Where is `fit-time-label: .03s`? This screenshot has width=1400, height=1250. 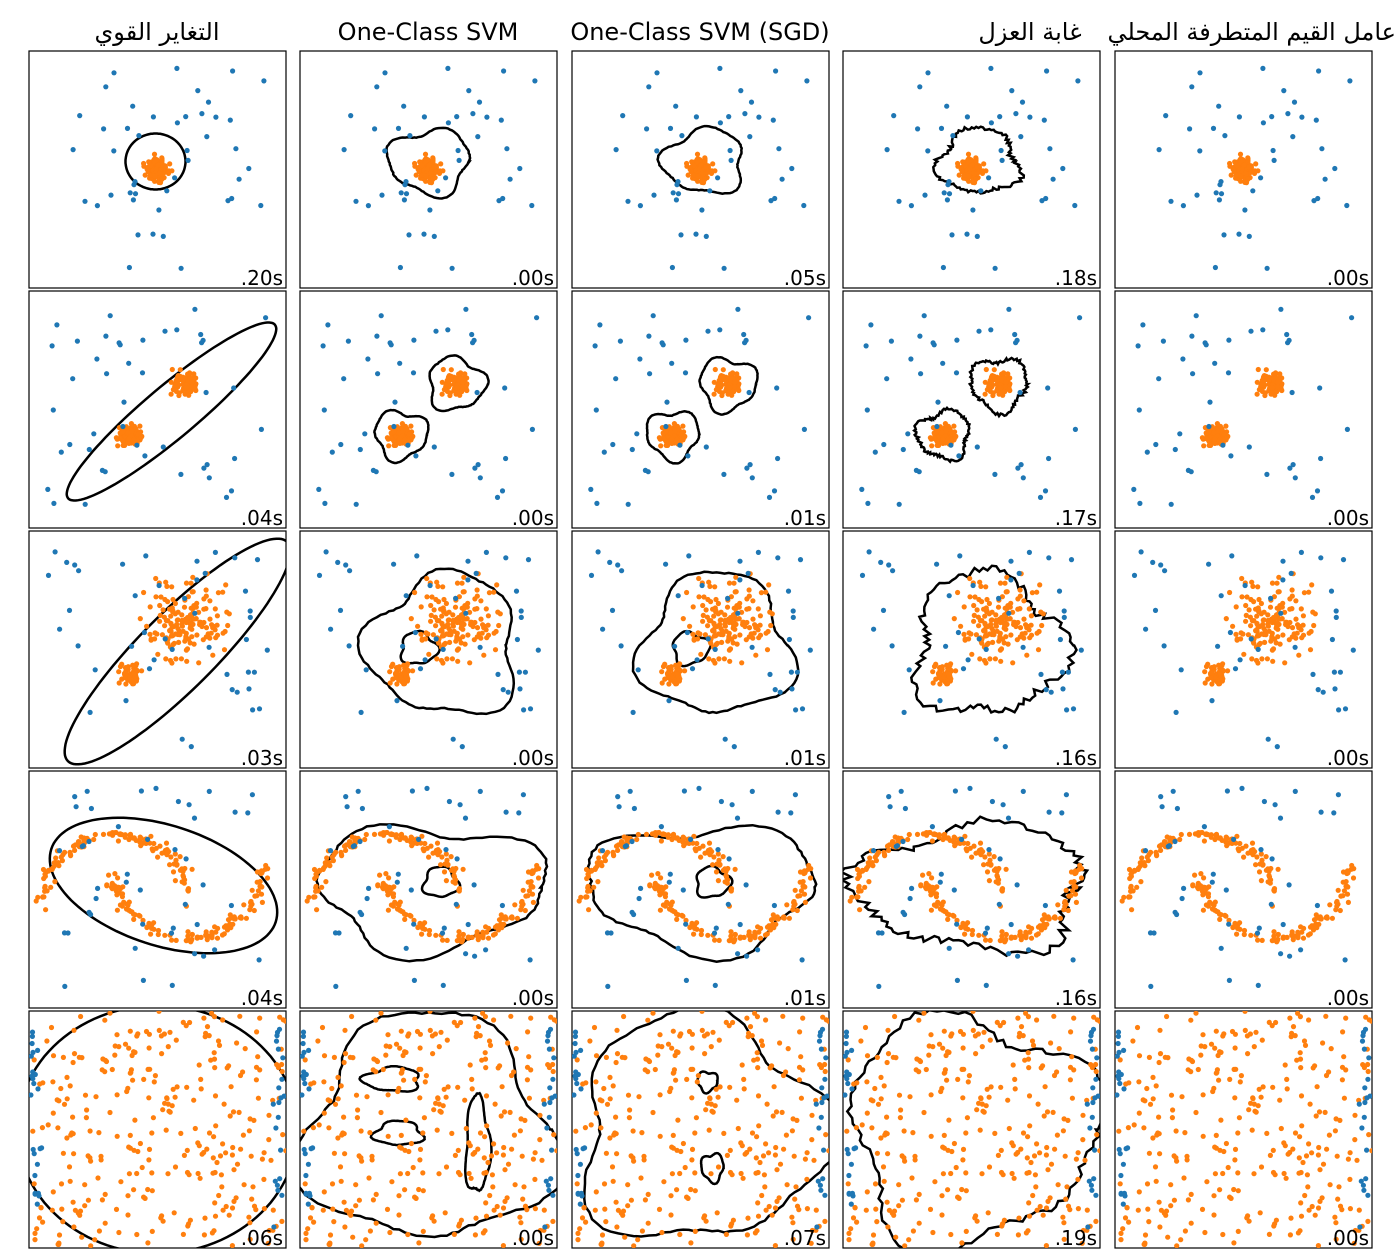
fit-time-label: .03s is located at coordinates (262, 758).